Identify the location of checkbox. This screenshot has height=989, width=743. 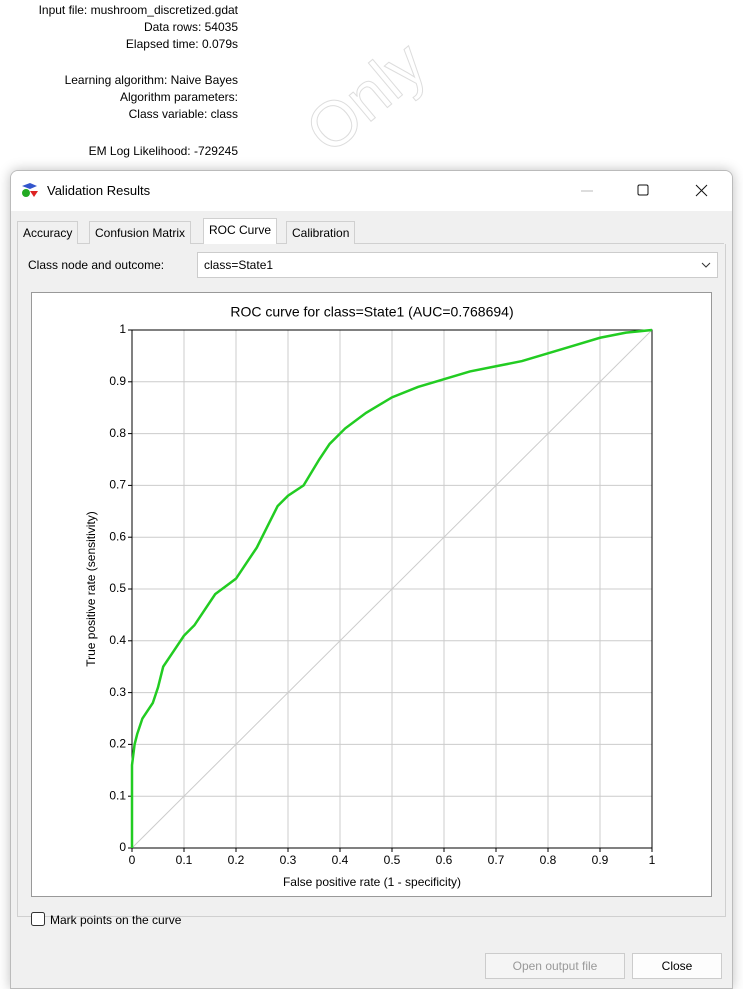
(38, 919).